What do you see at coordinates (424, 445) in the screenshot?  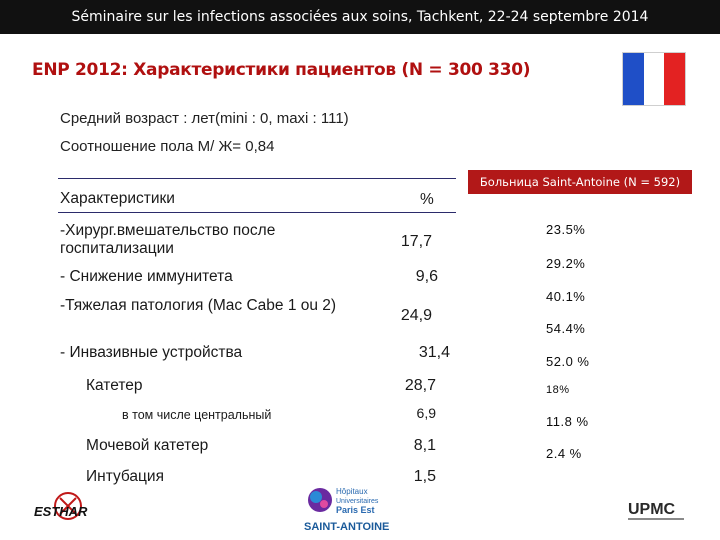 I see `table-row-value: 8,1` at bounding box center [424, 445].